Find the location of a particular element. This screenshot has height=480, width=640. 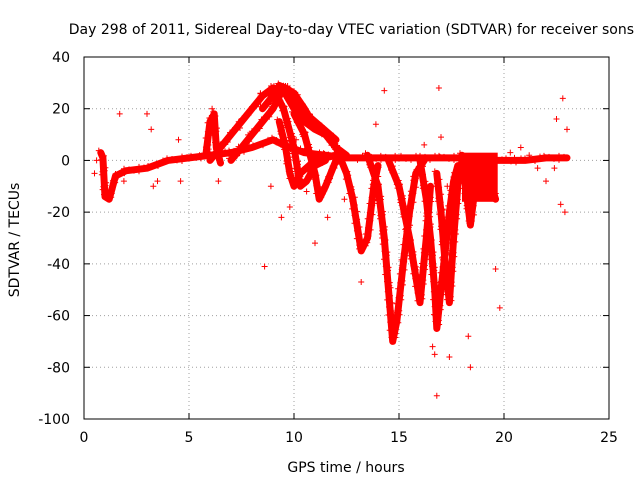

x-tick-label: 25 is located at coordinates (609, 438).